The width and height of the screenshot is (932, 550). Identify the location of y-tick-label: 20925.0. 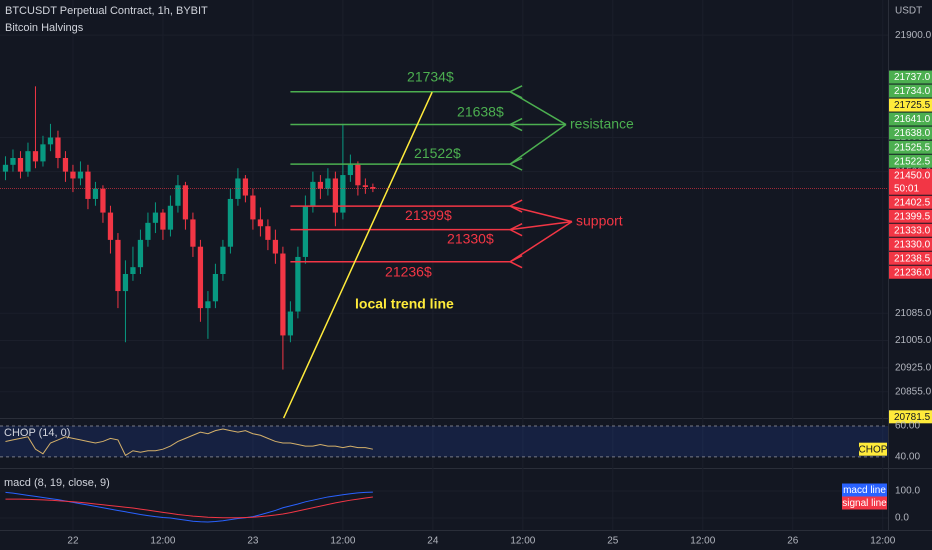
(913, 367).